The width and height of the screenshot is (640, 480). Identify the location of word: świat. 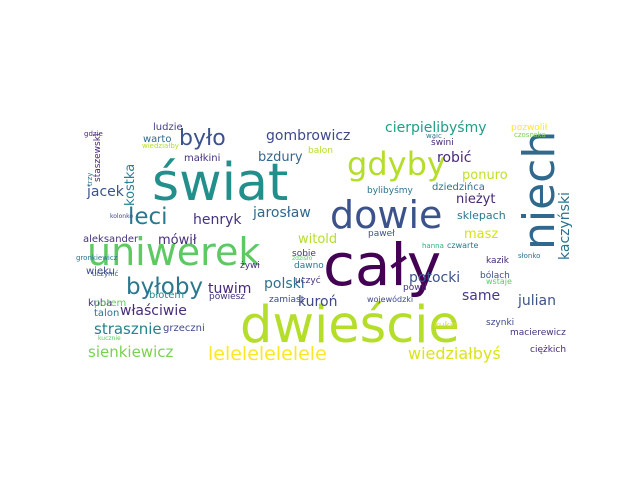
(220, 183).